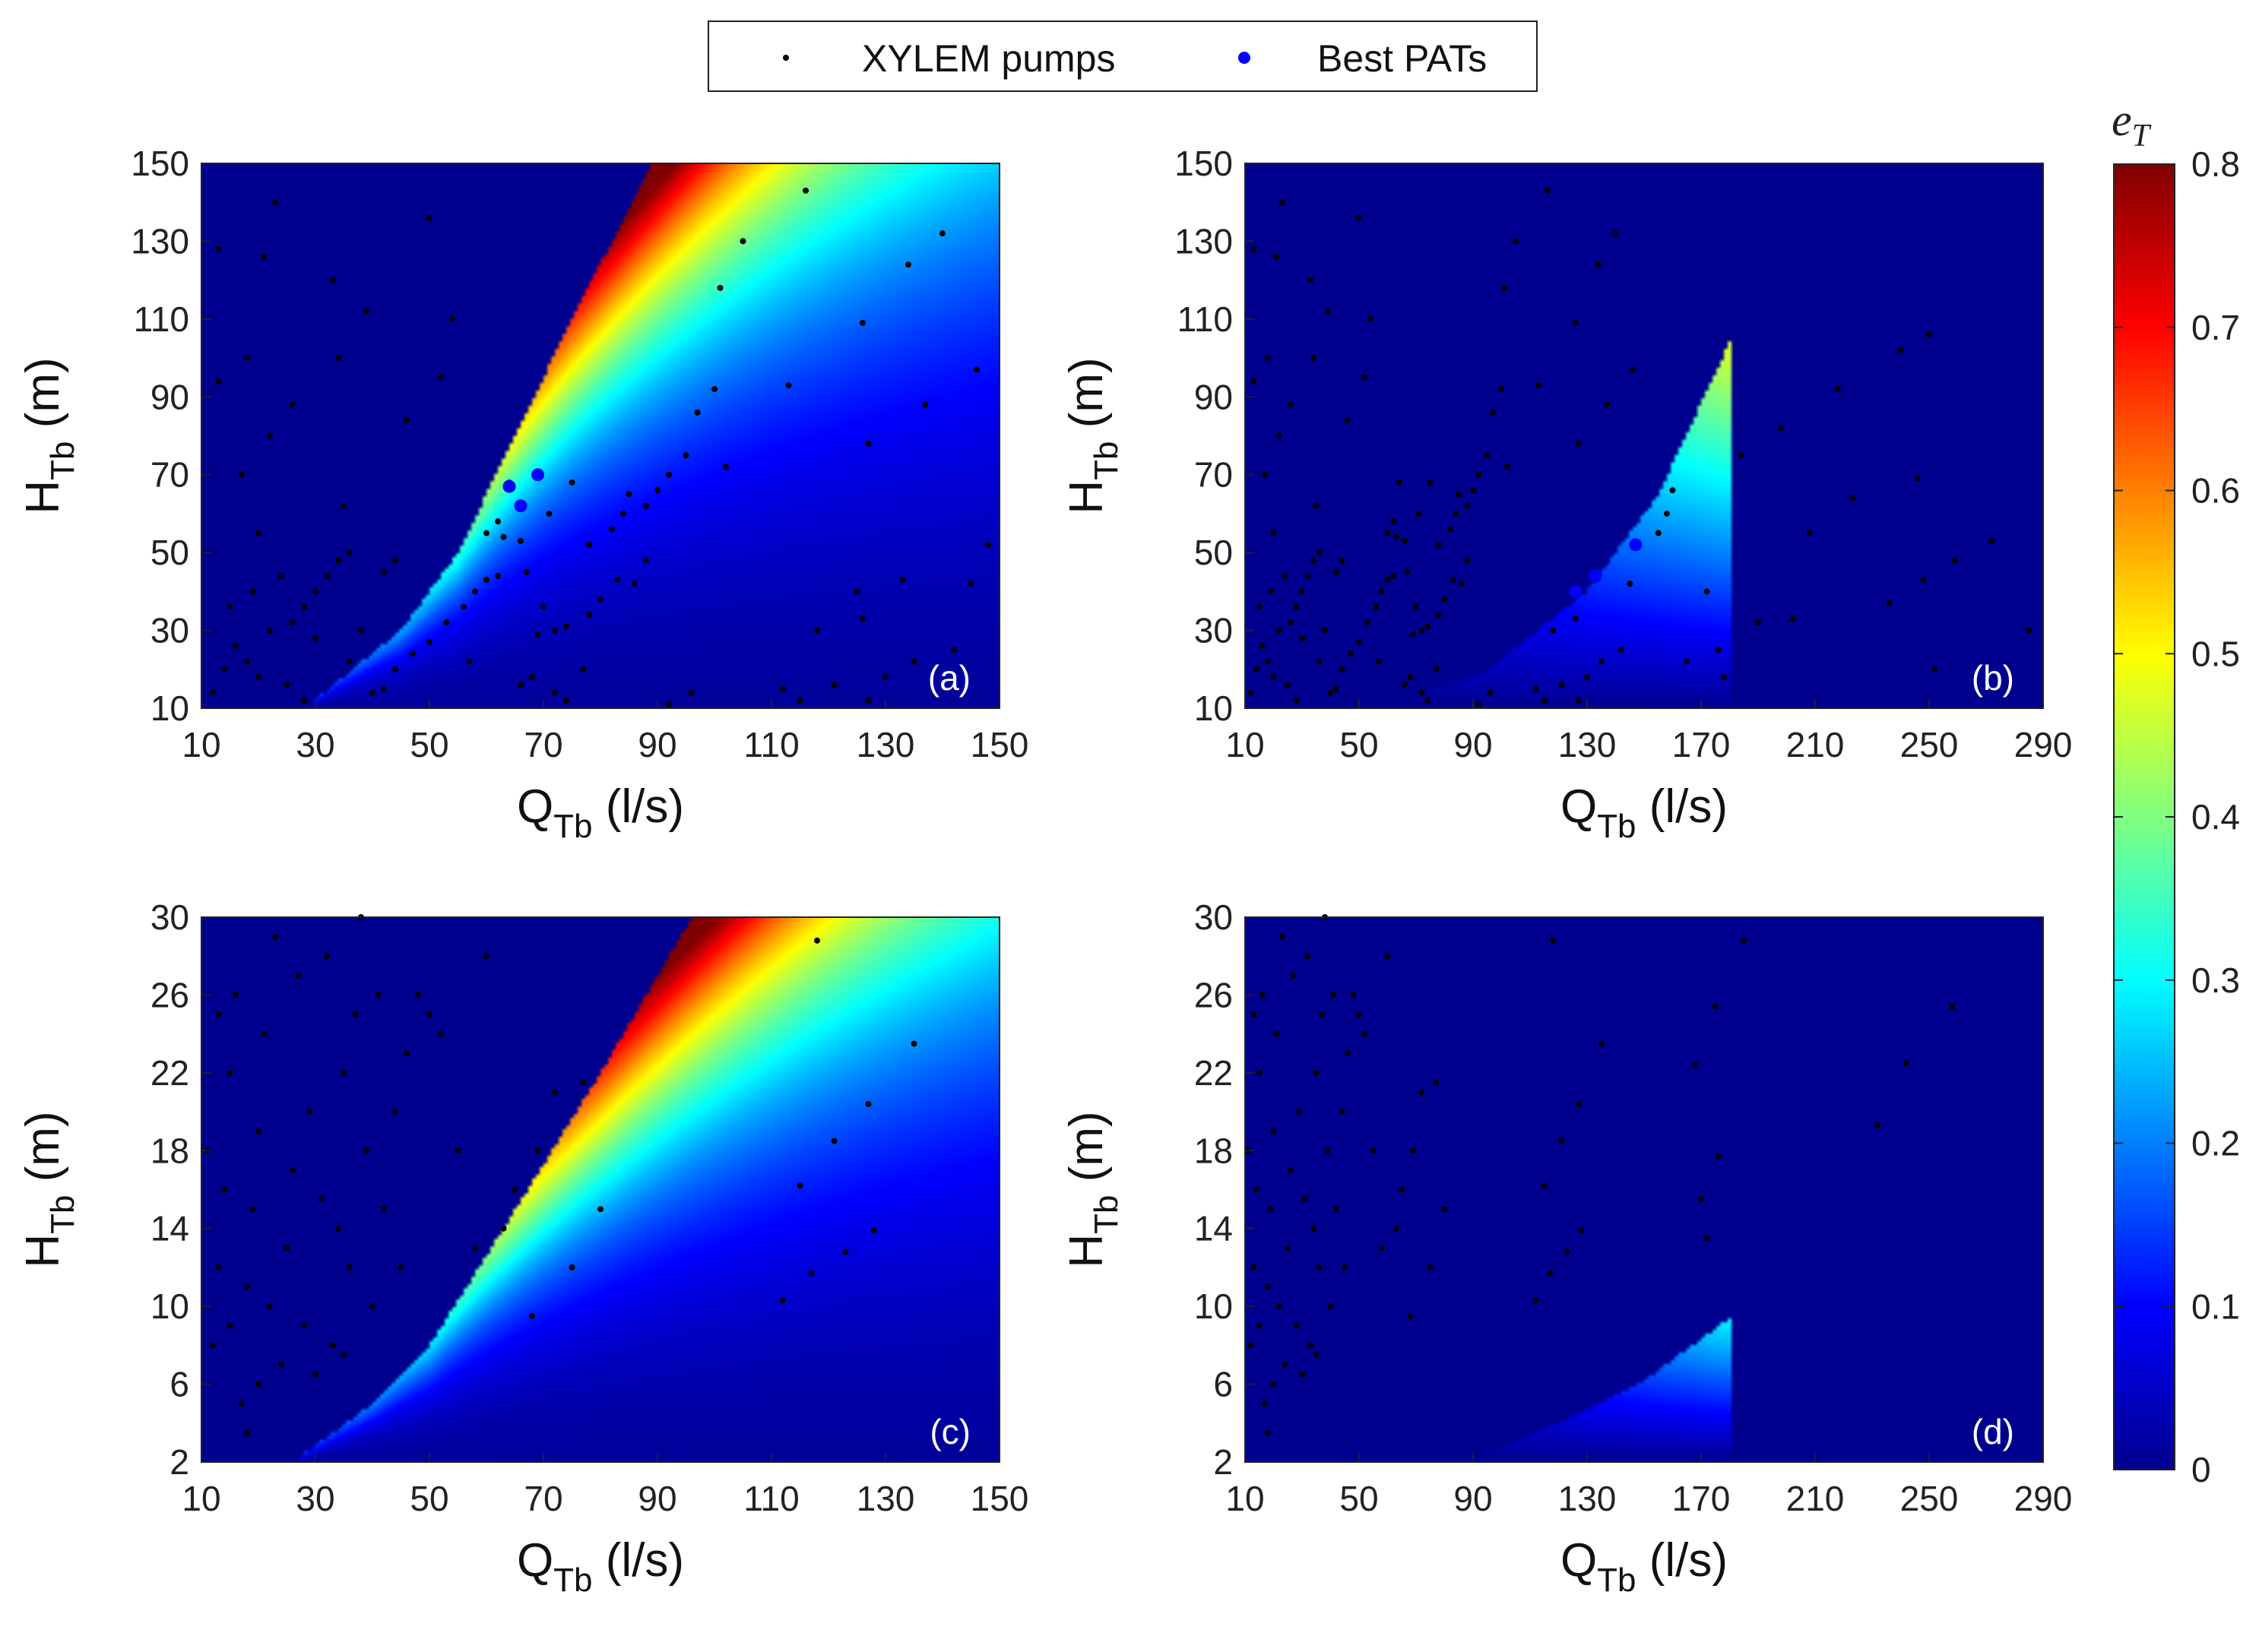 This screenshot has width=2259, height=1652. What do you see at coordinates (429, 744) in the screenshot?
I see `x-tick-label: 50` at bounding box center [429, 744].